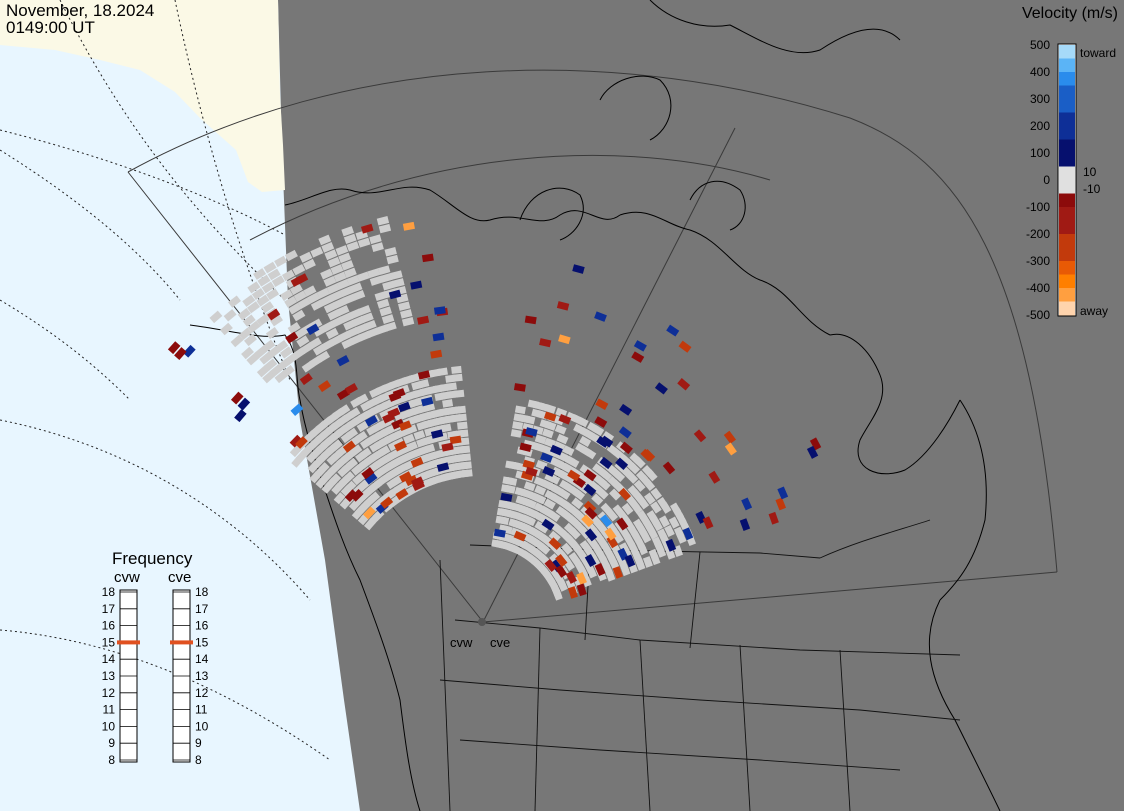 The height and width of the screenshot is (811, 1124). Describe the element at coordinates (1090, 172) in the screenshot. I see `inner-label-positive: 10` at that location.